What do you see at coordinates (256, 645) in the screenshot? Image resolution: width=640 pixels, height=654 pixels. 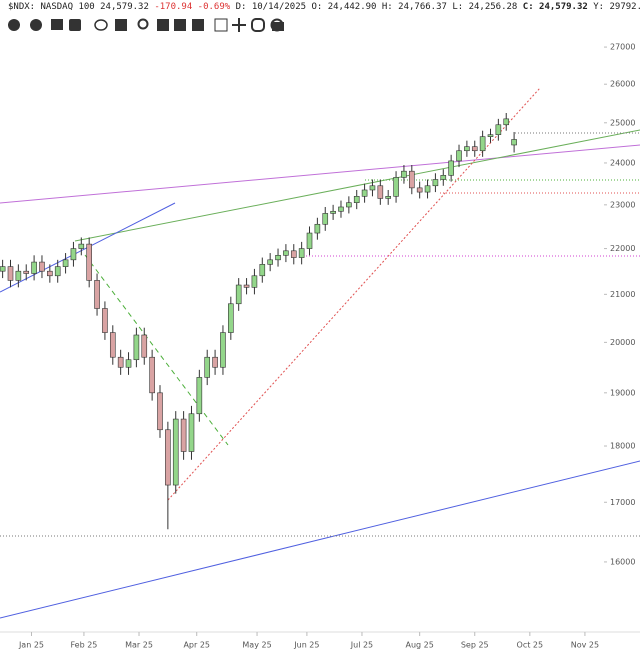 I see `x-tick-label: May 25` at bounding box center [256, 645].